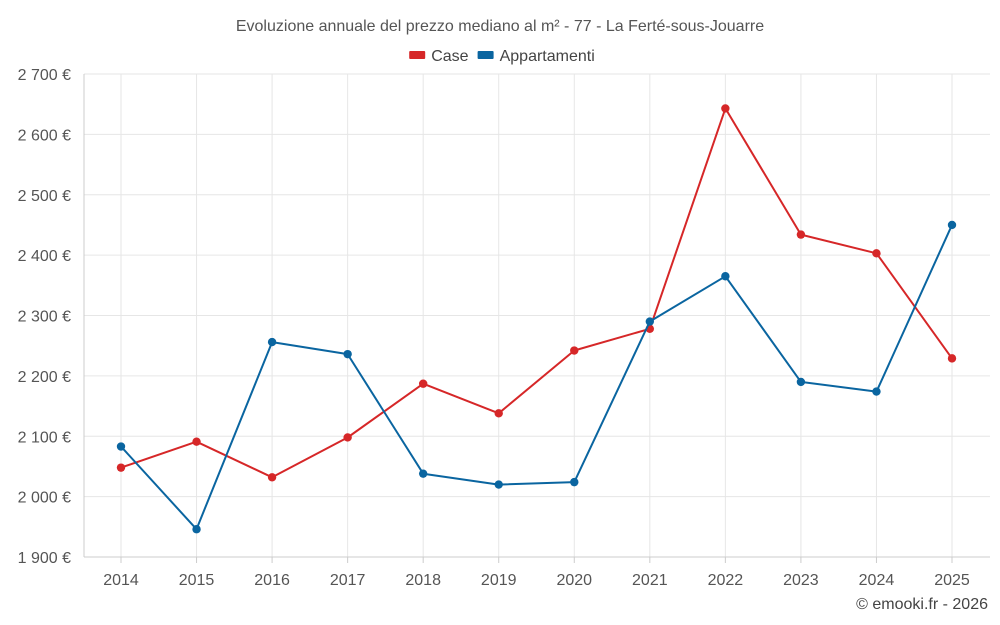 The height and width of the screenshot is (625, 1000). I want to click on y-tick-label: 1 900 €, so click(44, 558).